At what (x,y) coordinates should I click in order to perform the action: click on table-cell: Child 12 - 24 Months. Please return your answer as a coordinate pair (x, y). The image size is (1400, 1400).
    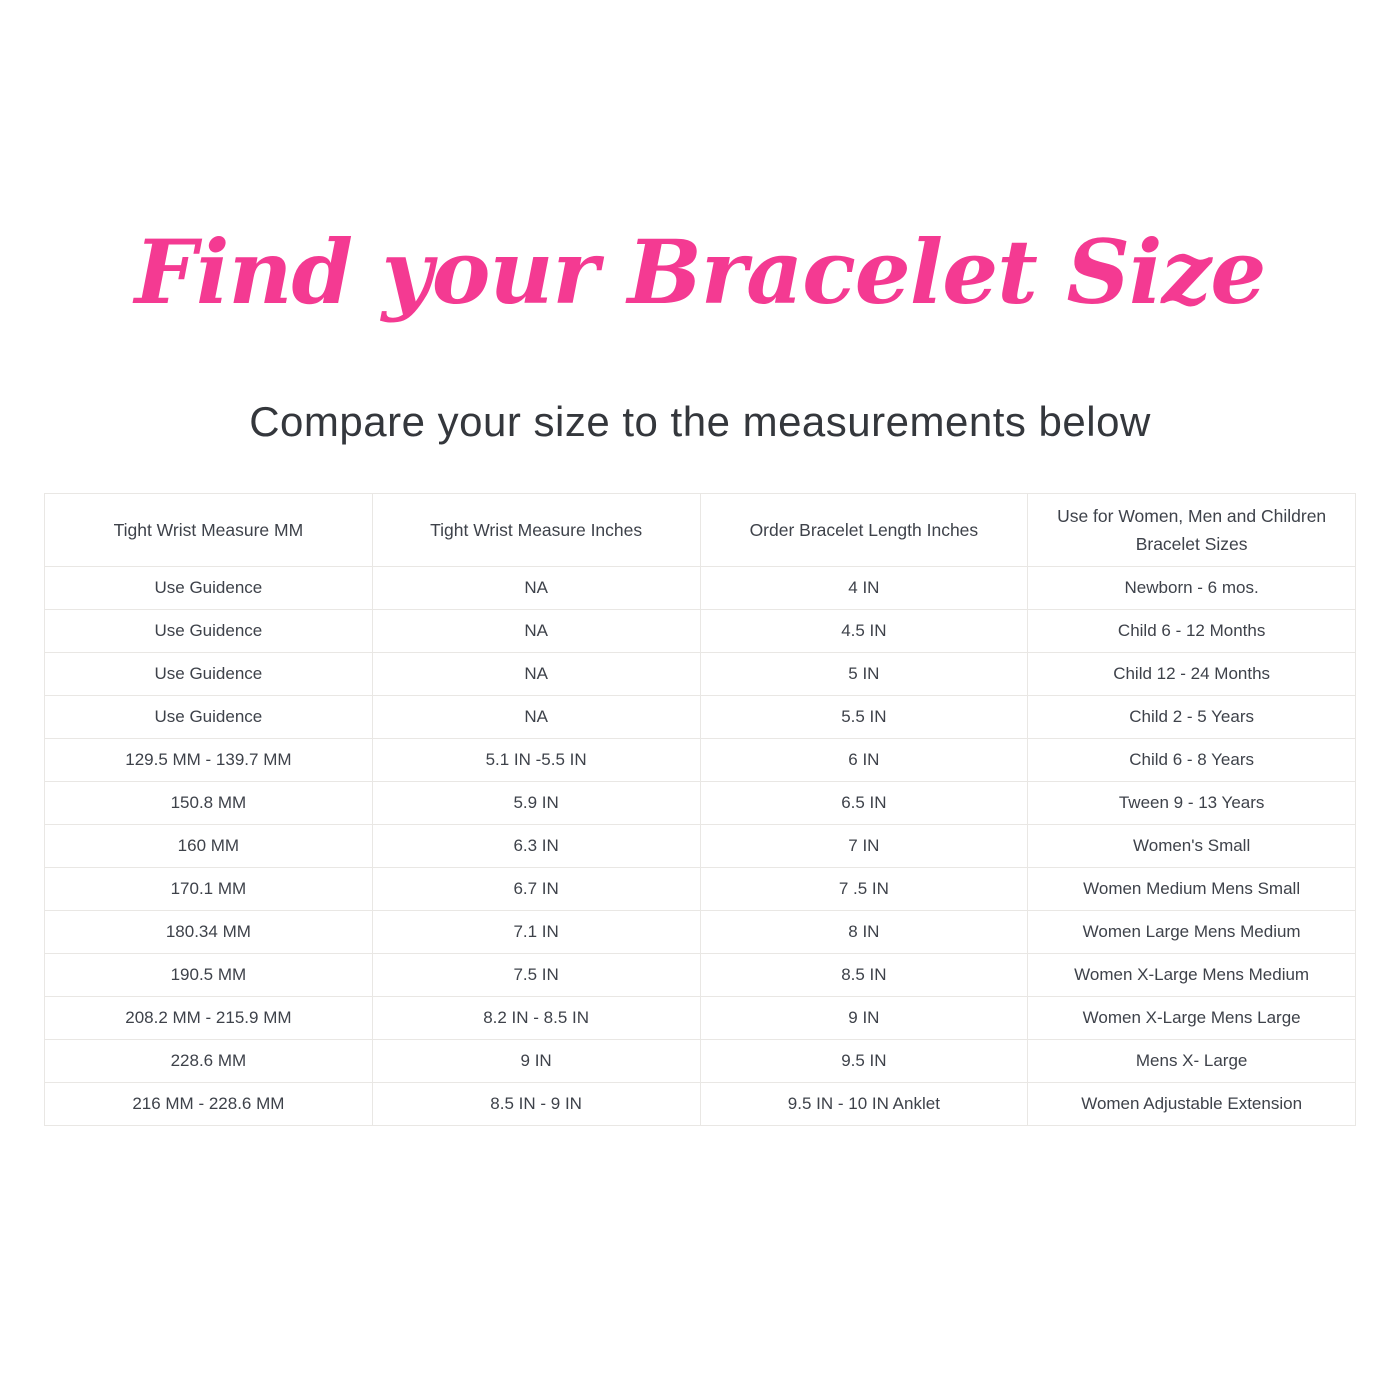
    Looking at the image, I should click on (1191, 674).